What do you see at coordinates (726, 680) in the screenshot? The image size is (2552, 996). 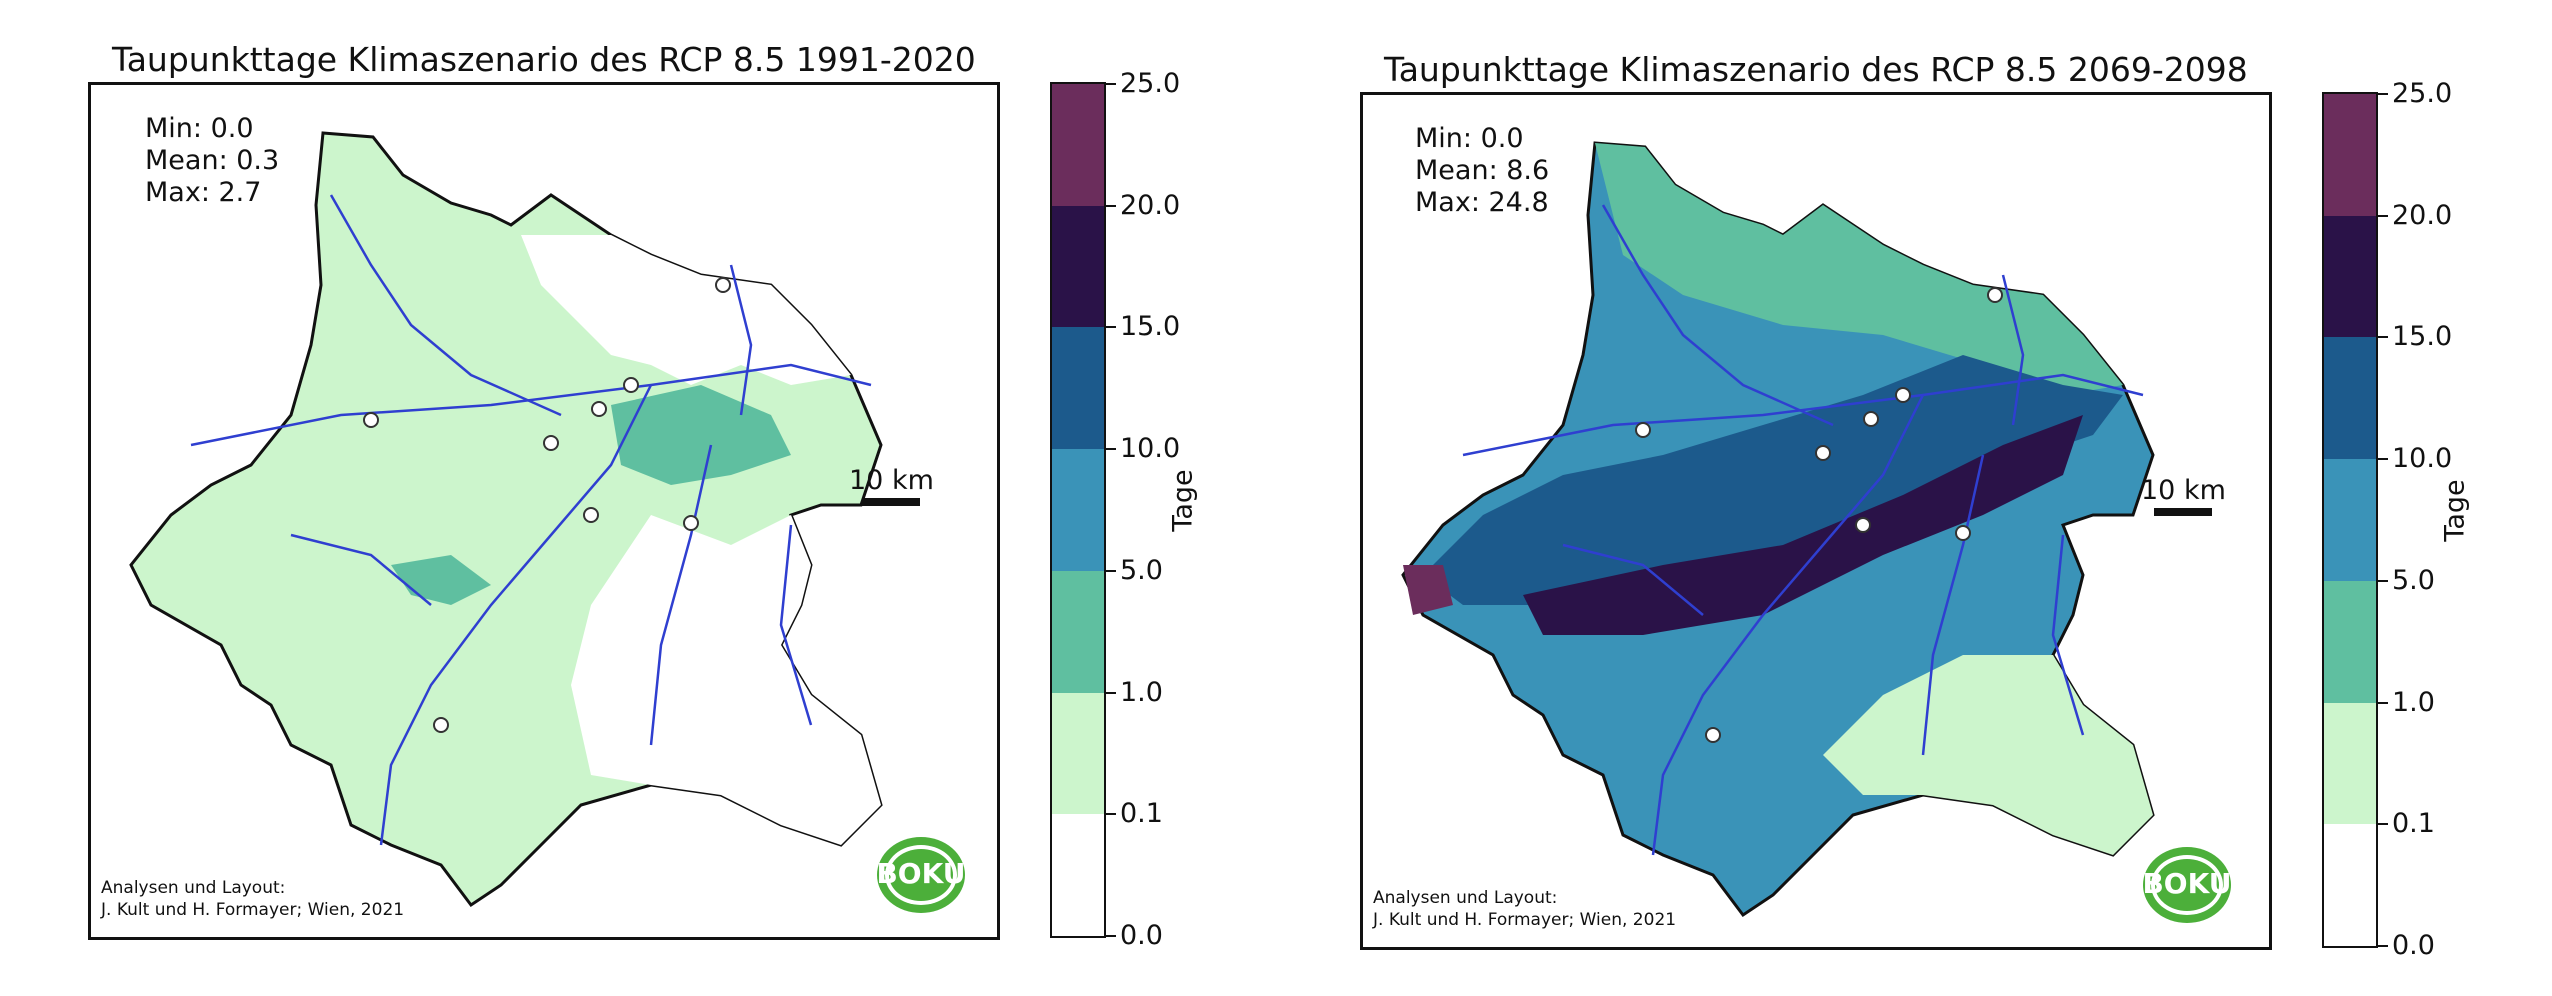 I see `white-area-south` at bounding box center [726, 680].